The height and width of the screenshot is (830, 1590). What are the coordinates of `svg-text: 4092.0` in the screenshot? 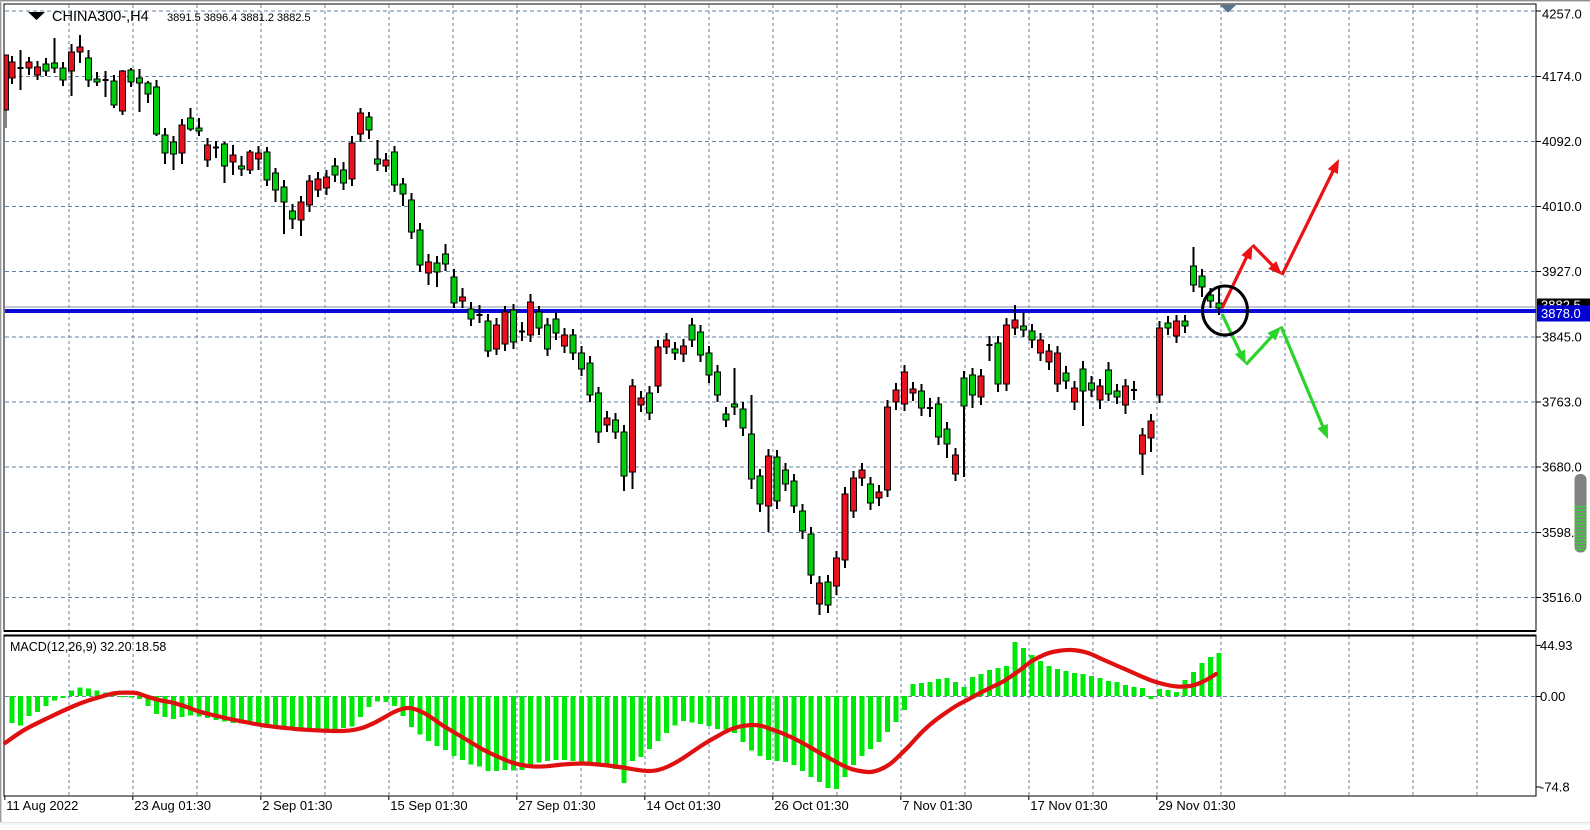 It's located at (1562, 141).